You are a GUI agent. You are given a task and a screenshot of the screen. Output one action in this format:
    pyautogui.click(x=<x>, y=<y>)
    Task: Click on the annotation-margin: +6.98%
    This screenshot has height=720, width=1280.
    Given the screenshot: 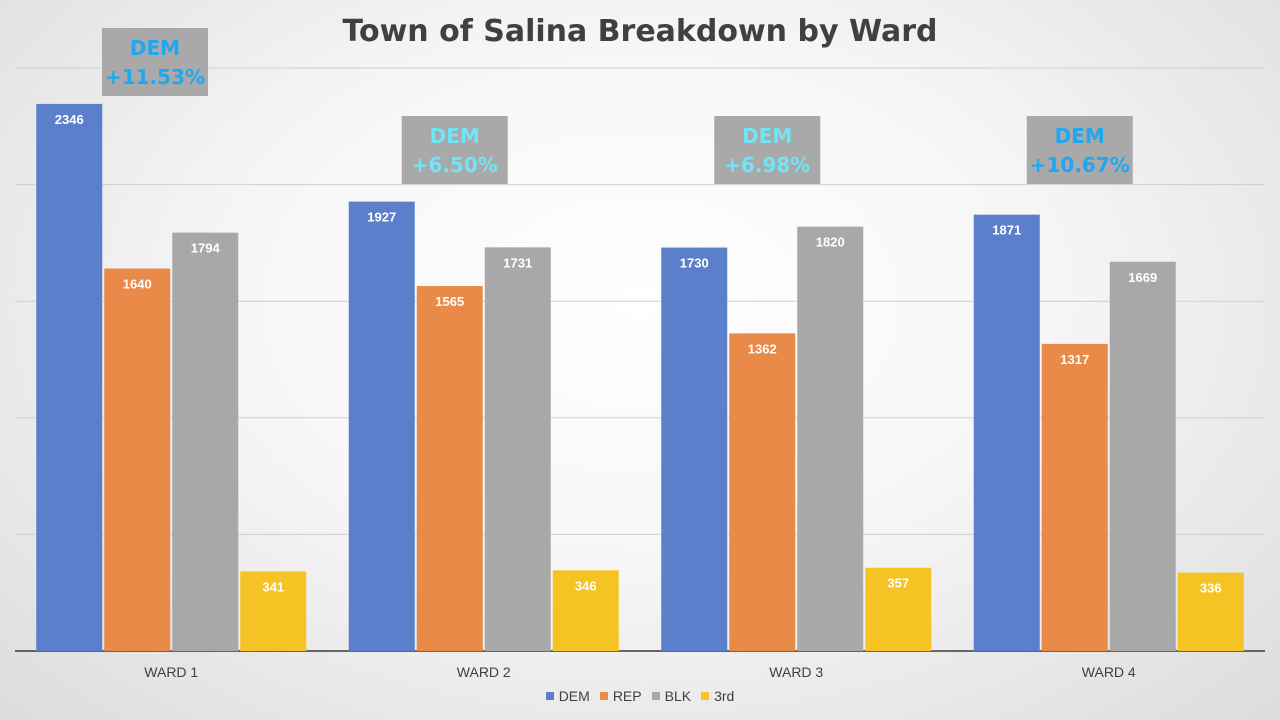 What is the action you would take?
    pyautogui.click(x=767, y=165)
    